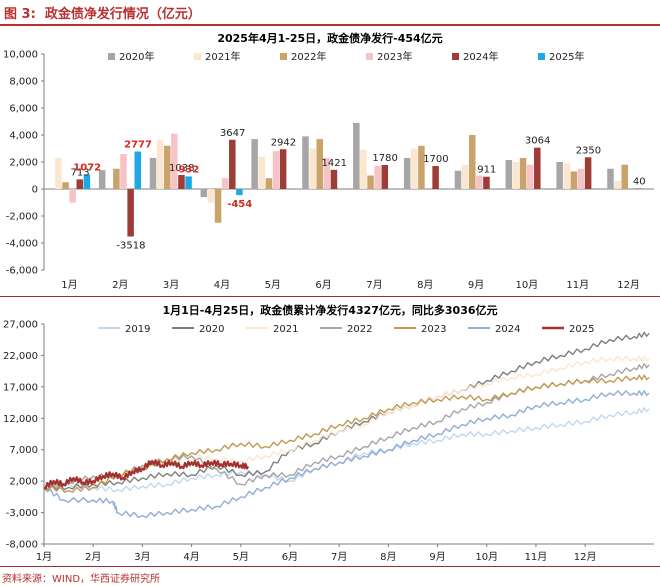  Describe the element at coordinates (20, 55) in the screenshot. I see `y-tick-label: 10,000` at that location.